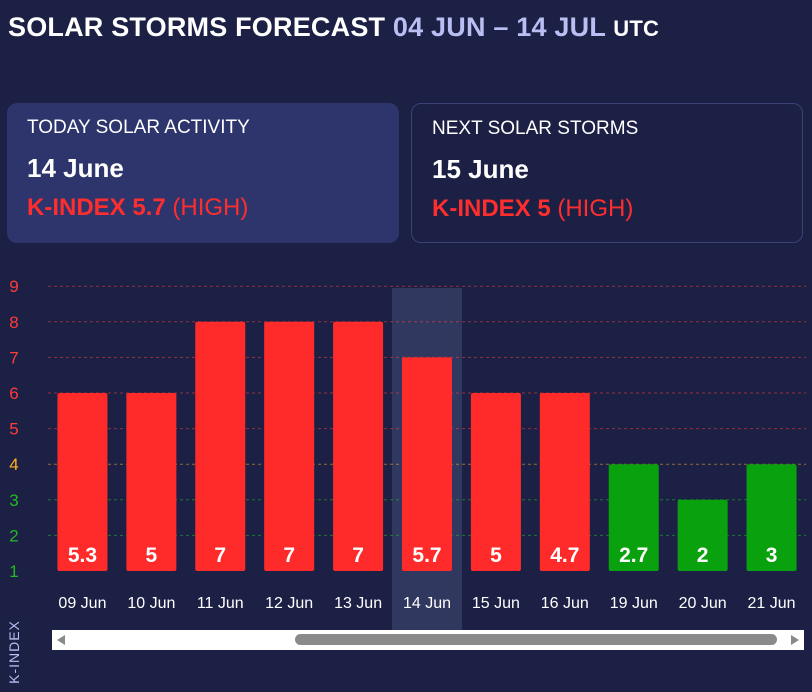 Image resolution: width=812 pixels, height=692 pixels. Describe the element at coordinates (771, 517) in the screenshot. I see `bar-21-jun` at that location.